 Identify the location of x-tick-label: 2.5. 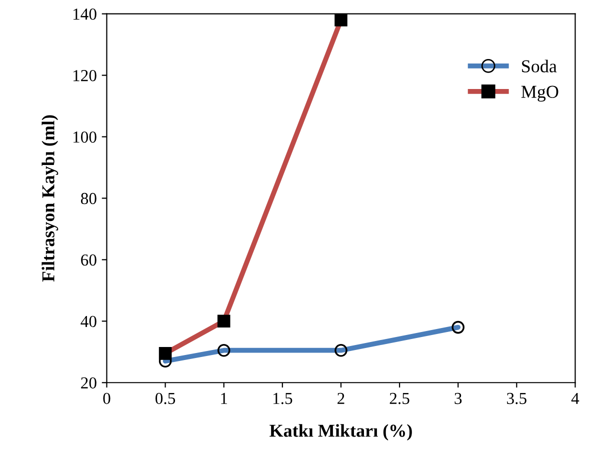
(400, 398).